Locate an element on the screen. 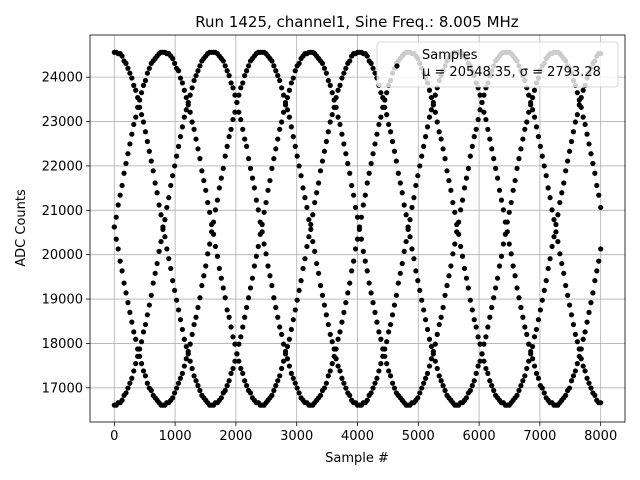 This screenshot has width=640, height=480. x-tick-label: 5000 is located at coordinates (418, 436).